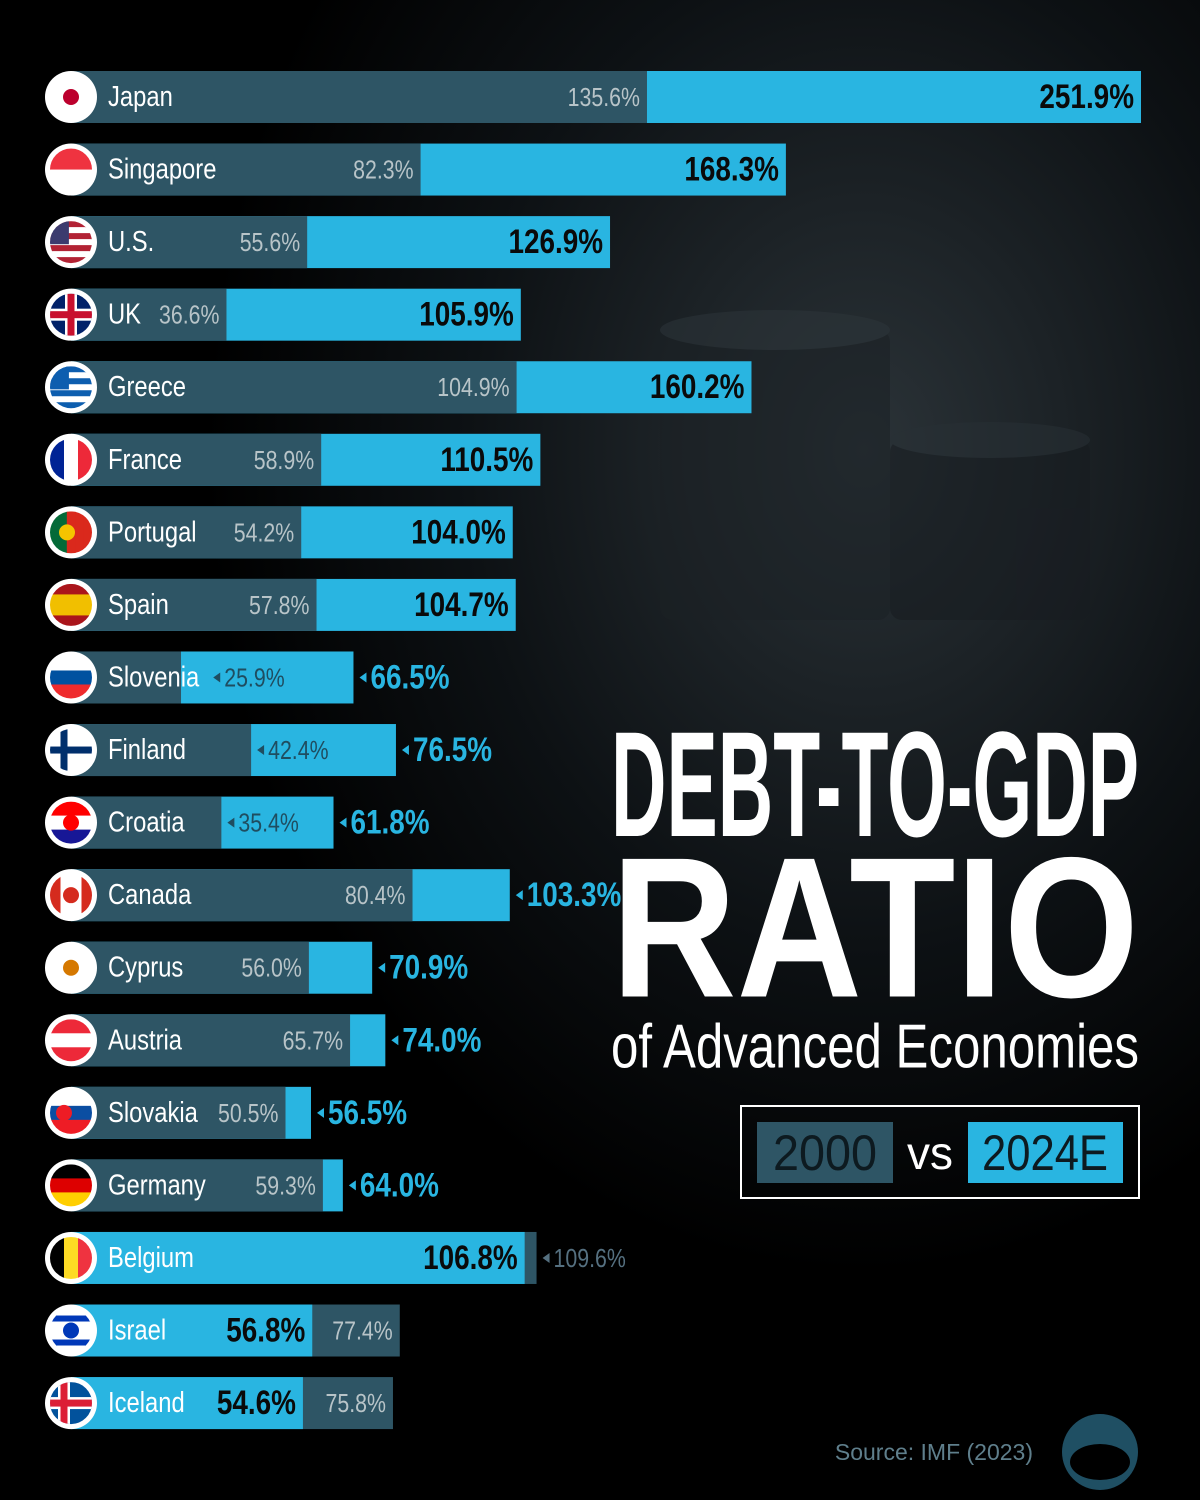 This screenshot has height=1500, width=1200. What do you see at coordinates (875, 784) in the screenshot?
I see `title-line: DEBT-TO-GDP` at bounding box center [875, 784].